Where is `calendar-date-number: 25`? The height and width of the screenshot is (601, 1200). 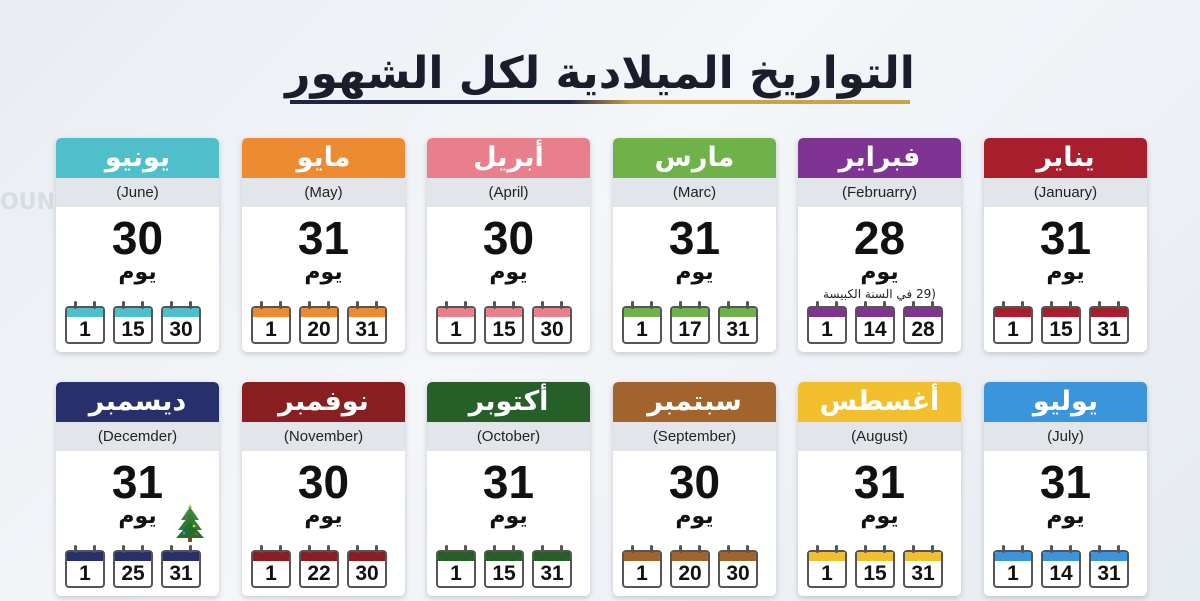 calendar-date-number: 25 is located at coordinates (133, 573).